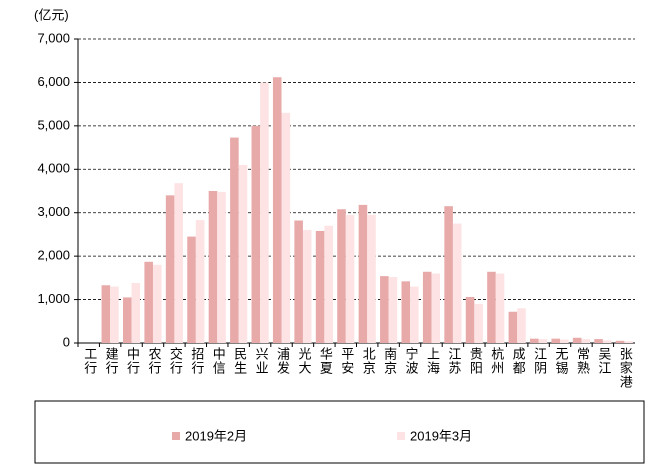 The image size is (646, 464). What do you see at coordinates (216, 435) in the screenshot?
I see `legend-label: 2019年2月` at bounding box center [216, 435].